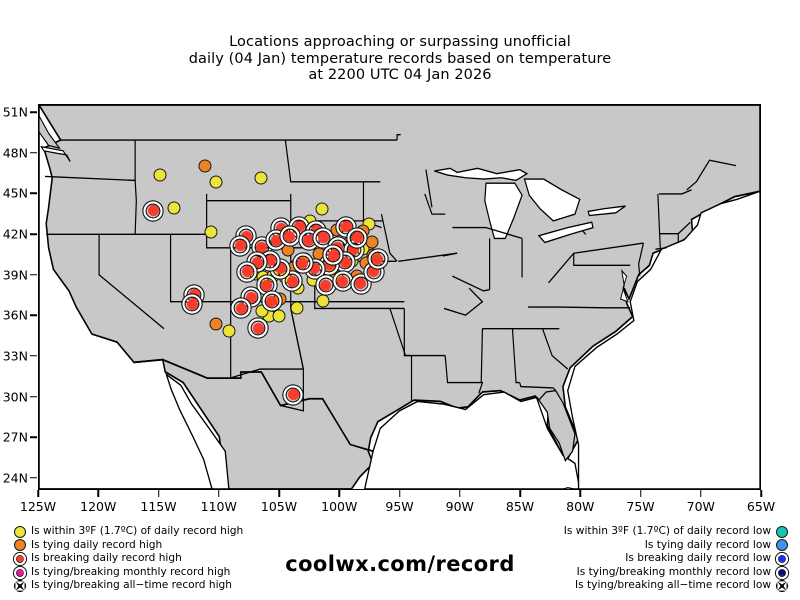  What do you see at coordinates (98, 506) in the screenshot?
I see `lon-tick-label: 120W` at bounding box center [98, 506].